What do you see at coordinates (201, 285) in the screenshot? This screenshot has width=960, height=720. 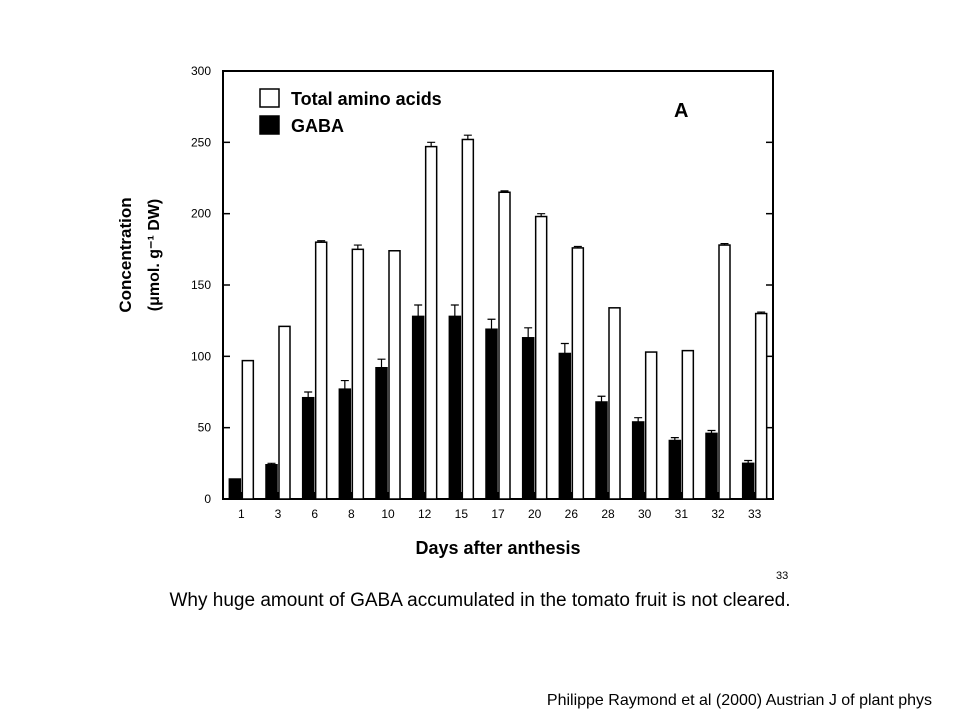 I see `y-tick-label: 150` at bounding box center [201, 285].